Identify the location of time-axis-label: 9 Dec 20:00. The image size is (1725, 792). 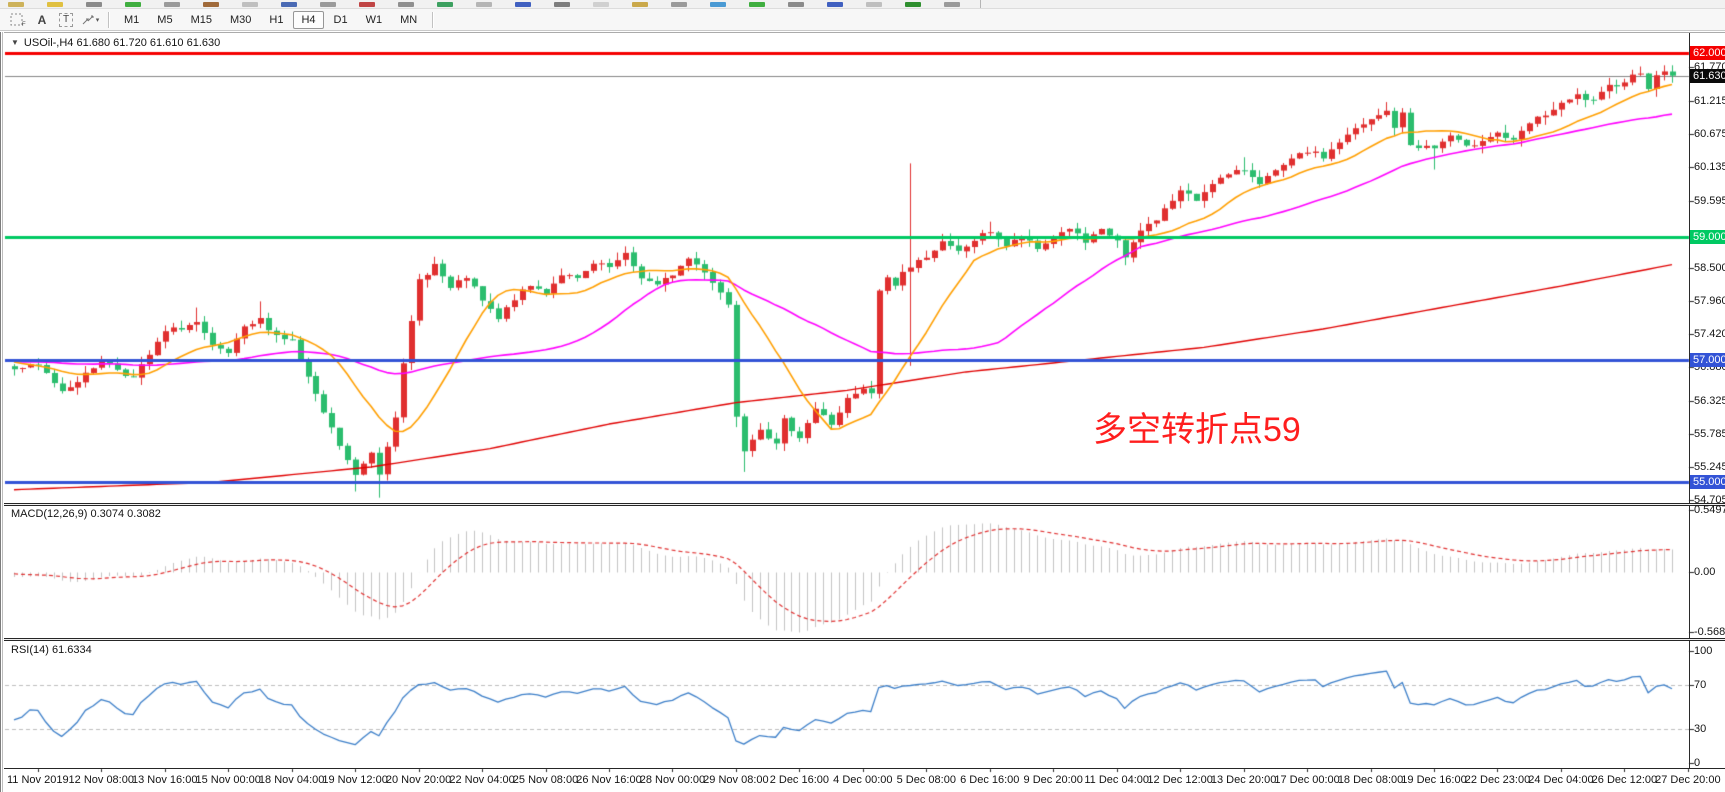
(1053, 780).